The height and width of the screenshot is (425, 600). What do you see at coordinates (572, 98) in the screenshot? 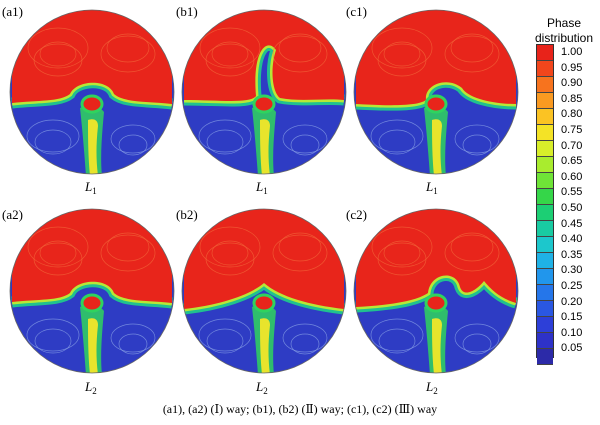
I see `colorbar-tick-label: 0.85` at bounding box center [572, 98].